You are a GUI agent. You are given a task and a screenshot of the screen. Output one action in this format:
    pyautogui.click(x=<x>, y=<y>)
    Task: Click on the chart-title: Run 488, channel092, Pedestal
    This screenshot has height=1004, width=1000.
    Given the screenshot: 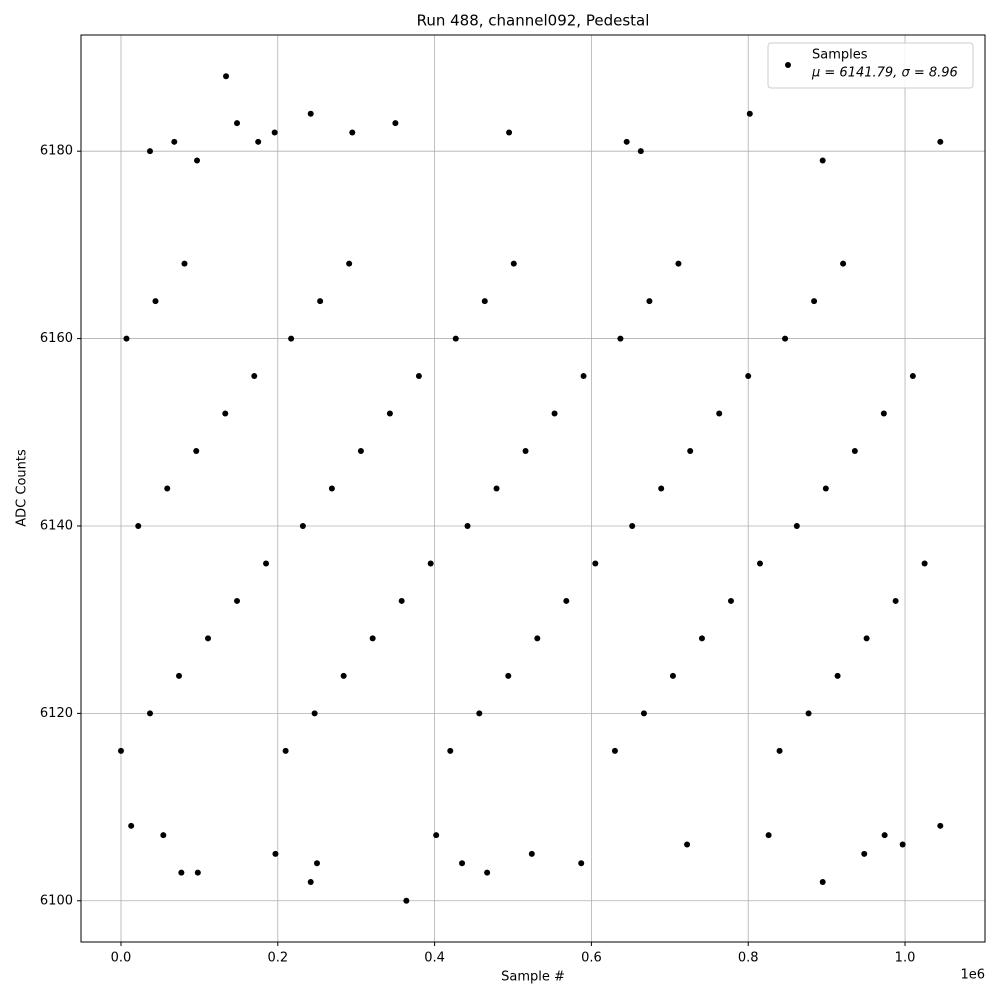 What is the action you would take?
    pyautogui.click(x=533, y=21)
    